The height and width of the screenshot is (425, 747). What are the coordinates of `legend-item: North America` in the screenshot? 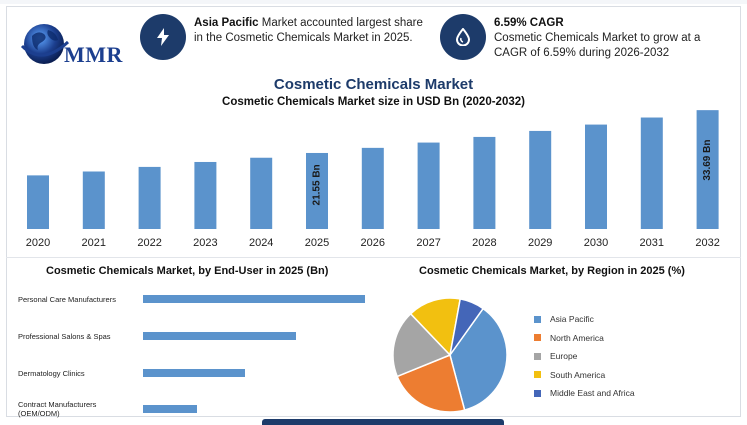 It's located at (584, 338).